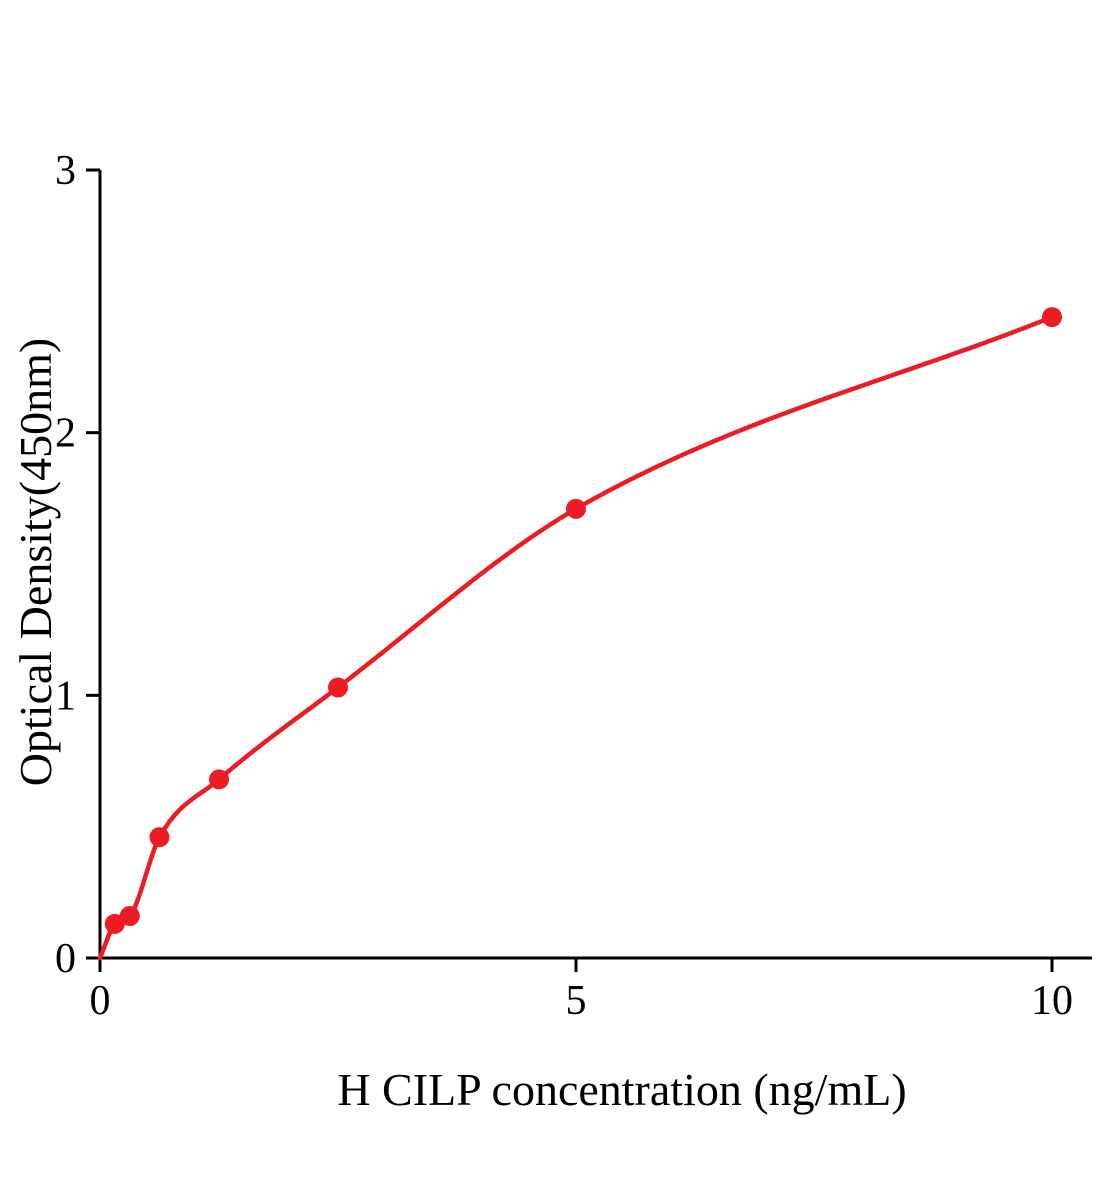 The height and width of the screenshot is (1200, 1104). What do you see at coordinates (65, 171) in the screenshot?
I see `y-tick-label: 3` at bounding box center [65, 171].